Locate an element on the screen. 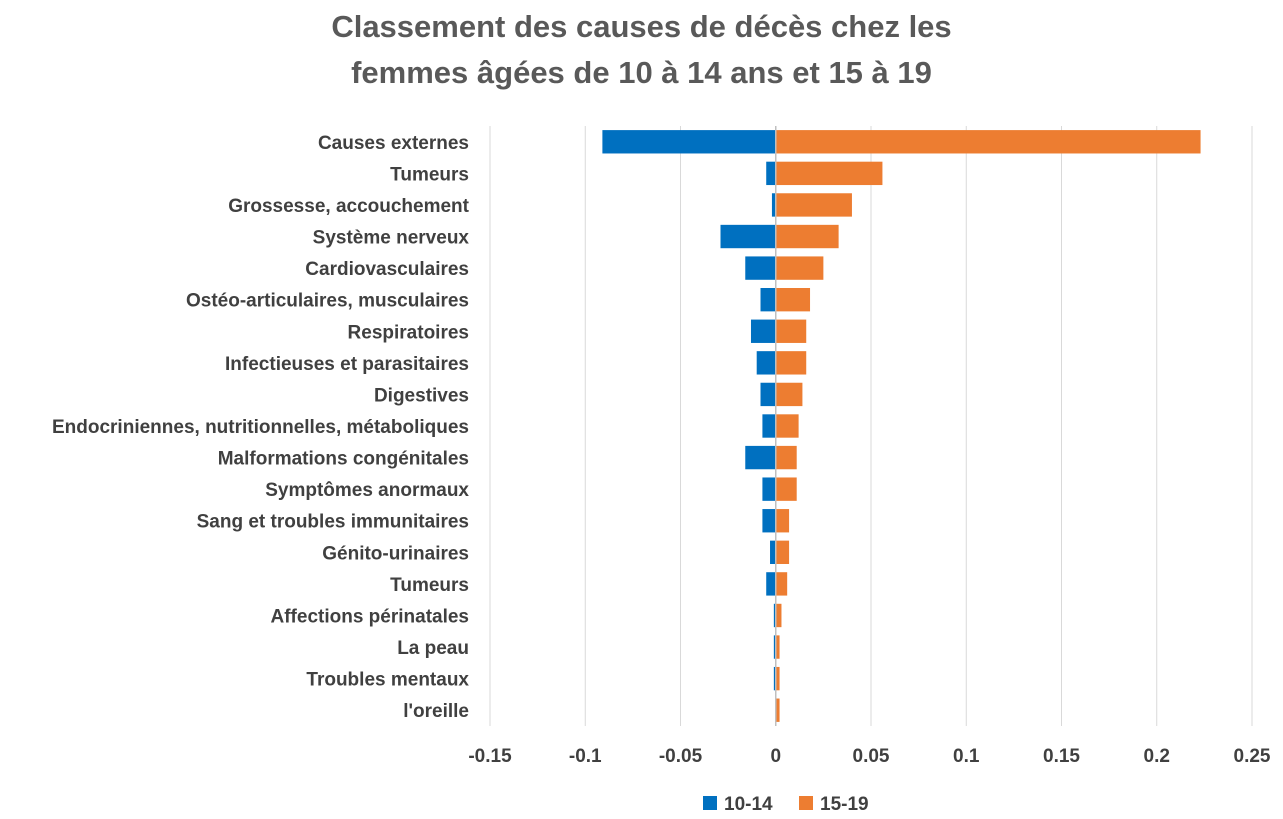  x-tick-label: -0.15 is located at coordinates (490, 756).